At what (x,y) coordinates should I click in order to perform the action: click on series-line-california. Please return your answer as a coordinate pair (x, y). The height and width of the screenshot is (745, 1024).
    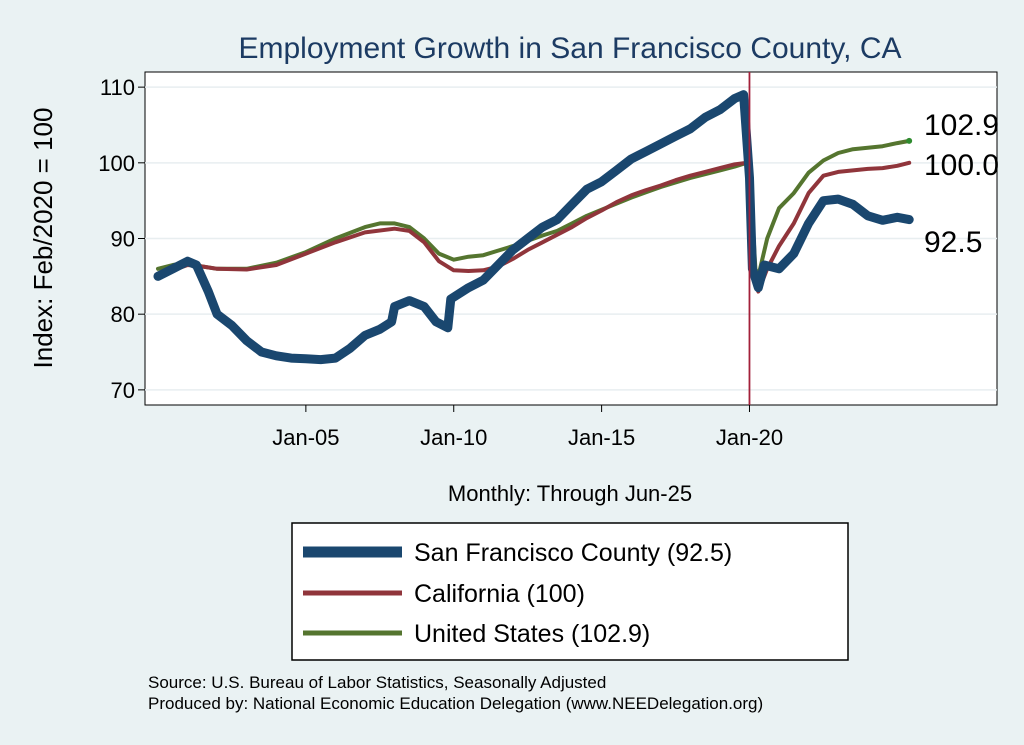
    Looking at the image, I should click on (534, 227).